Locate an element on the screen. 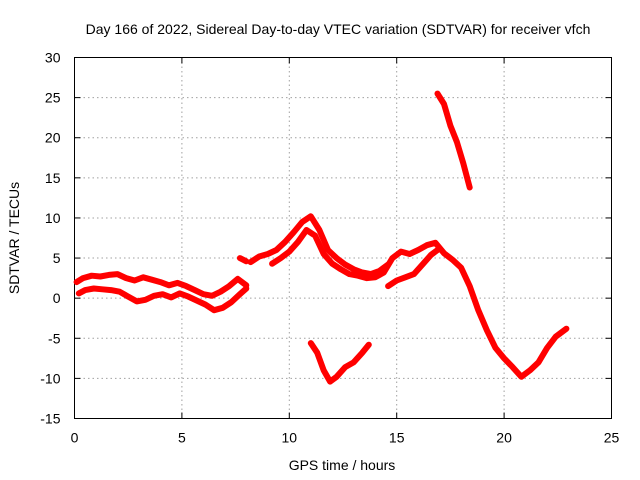 This screenshot has width=640, height=480. y-tick-label: -15 is located at coordinates (50, 419).